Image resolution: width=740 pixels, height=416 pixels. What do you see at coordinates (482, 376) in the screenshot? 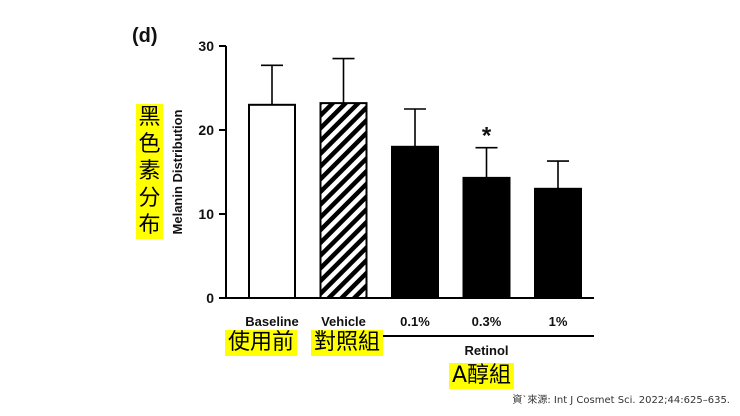
I see `retinol-zh-highlight: A醇組` at bounding box center [482, 376].